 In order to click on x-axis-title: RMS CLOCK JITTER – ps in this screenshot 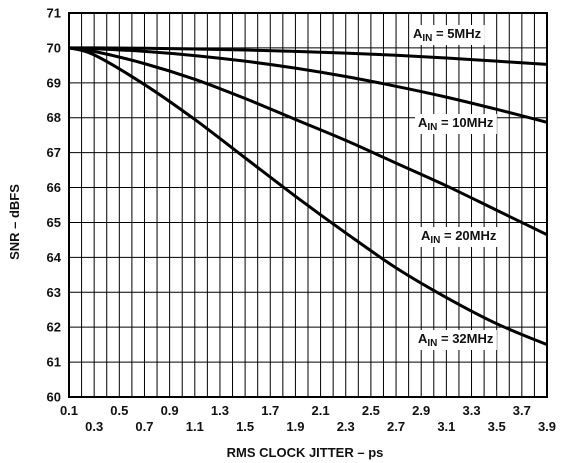, I will do `click(305, 452)`.